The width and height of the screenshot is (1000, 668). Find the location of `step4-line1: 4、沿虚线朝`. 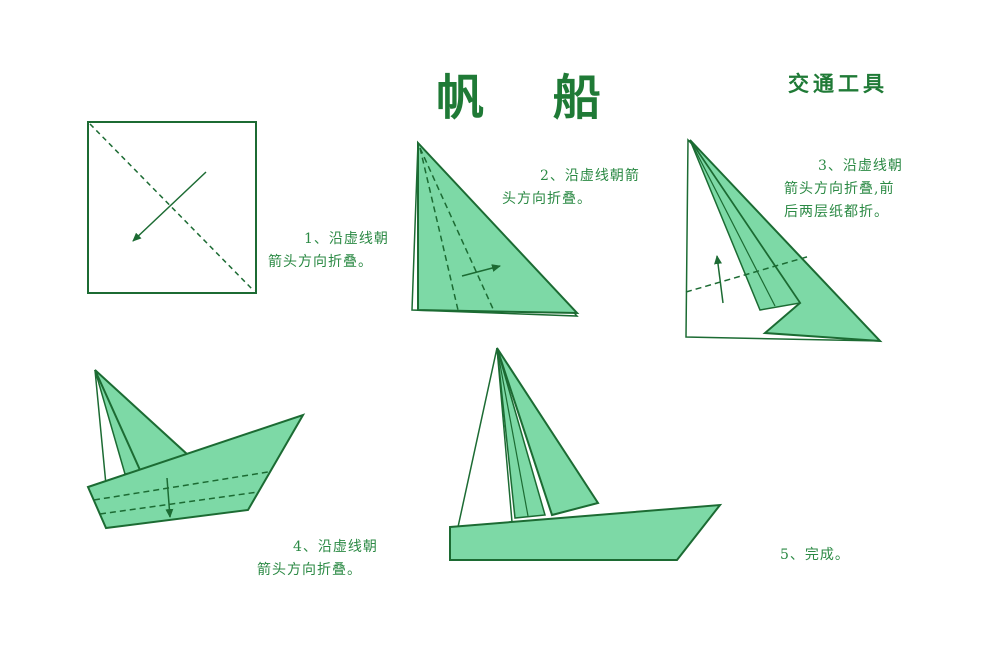

step4-line1: 4、沿虚线朝 is located at coordinates (335, 547).